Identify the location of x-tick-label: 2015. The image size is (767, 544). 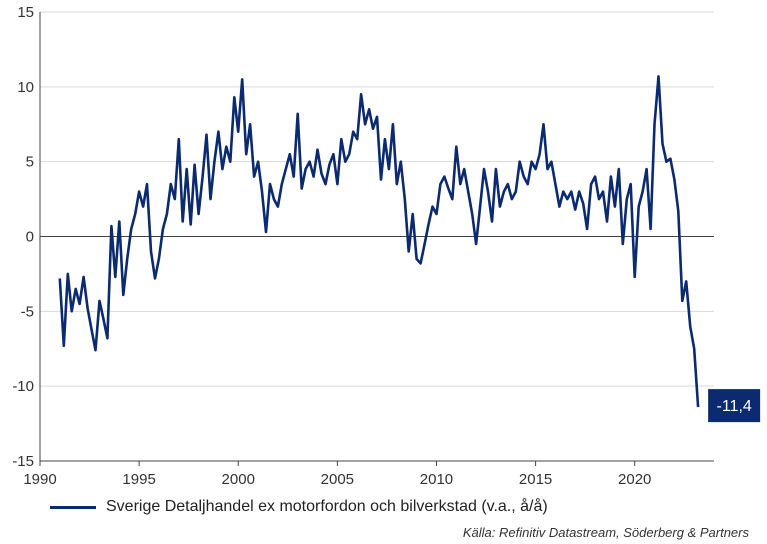
(535, 479).